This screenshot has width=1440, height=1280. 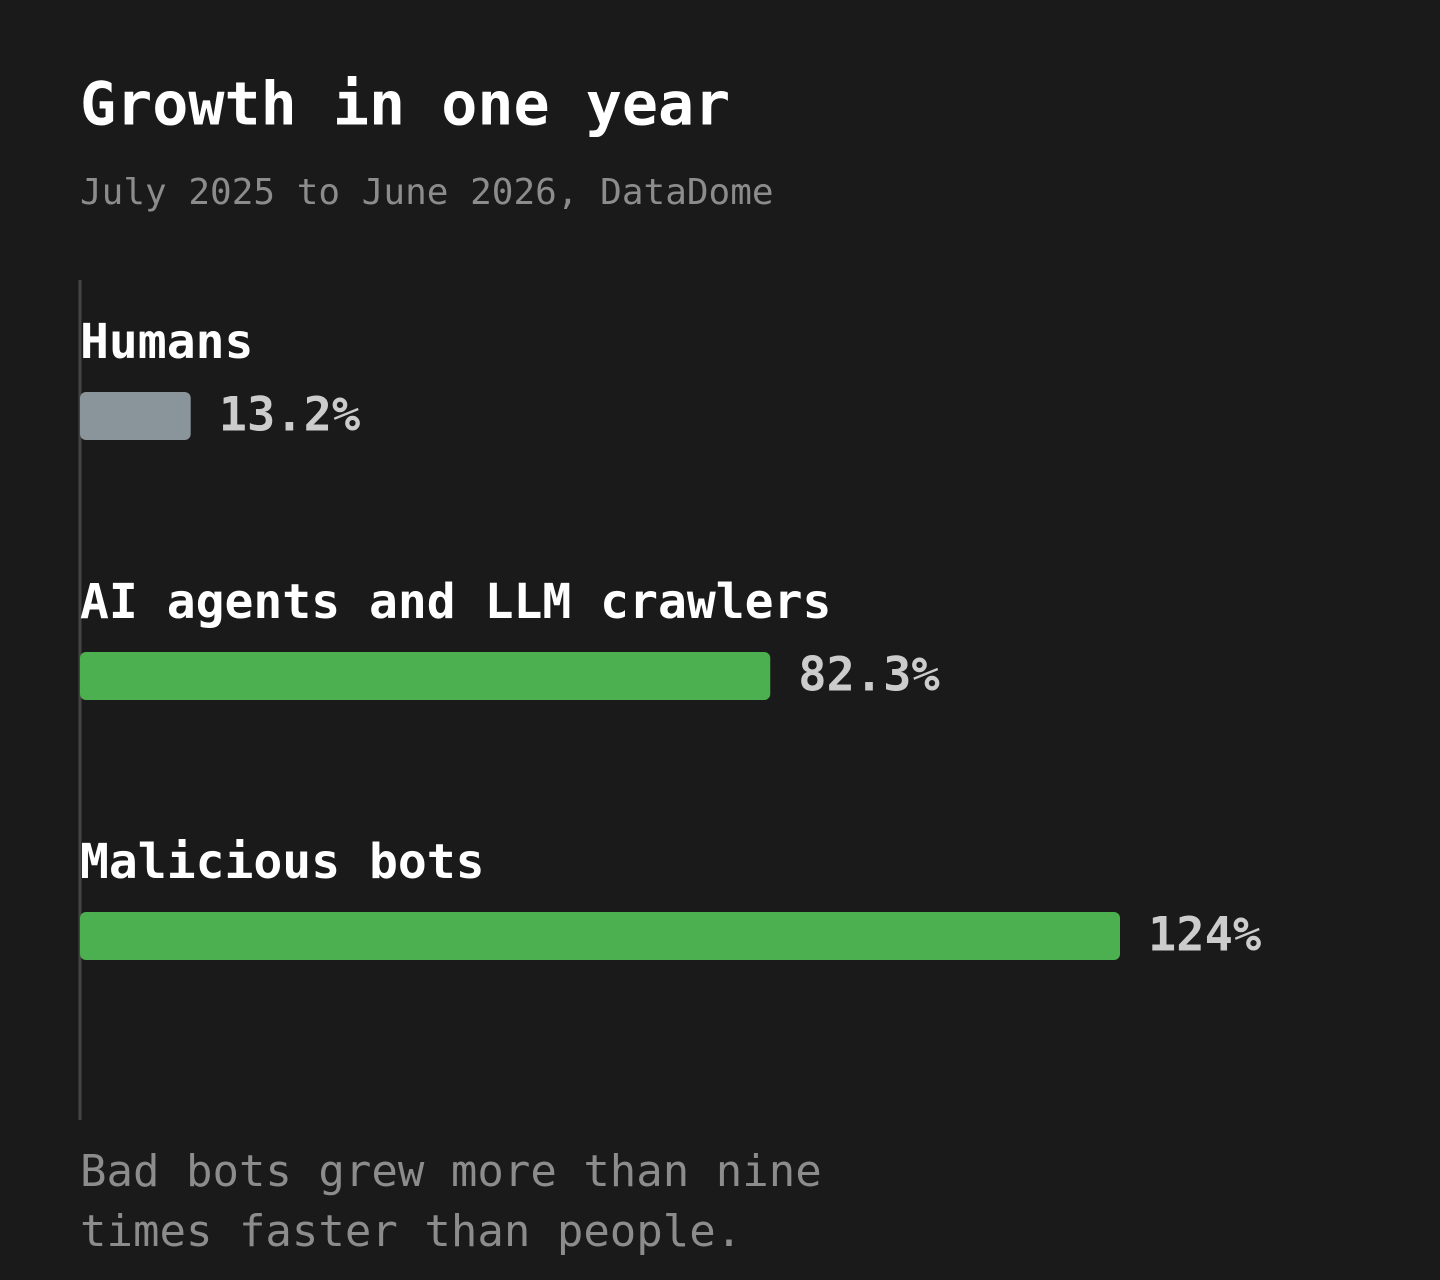 I want to click on category-label: Malicious bots, so click(x=282, y=862).